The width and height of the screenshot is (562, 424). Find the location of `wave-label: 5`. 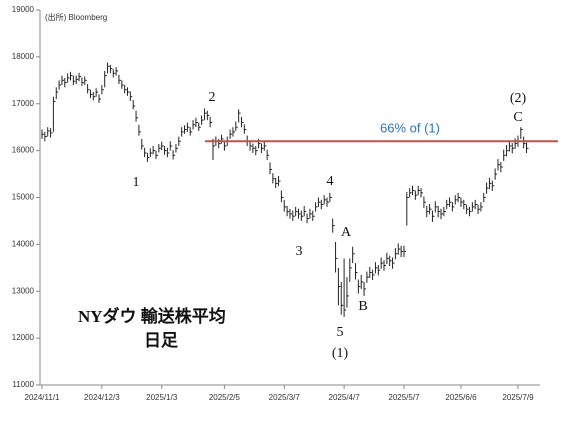

wave-label: 5 is located at coordinates (340, 332).